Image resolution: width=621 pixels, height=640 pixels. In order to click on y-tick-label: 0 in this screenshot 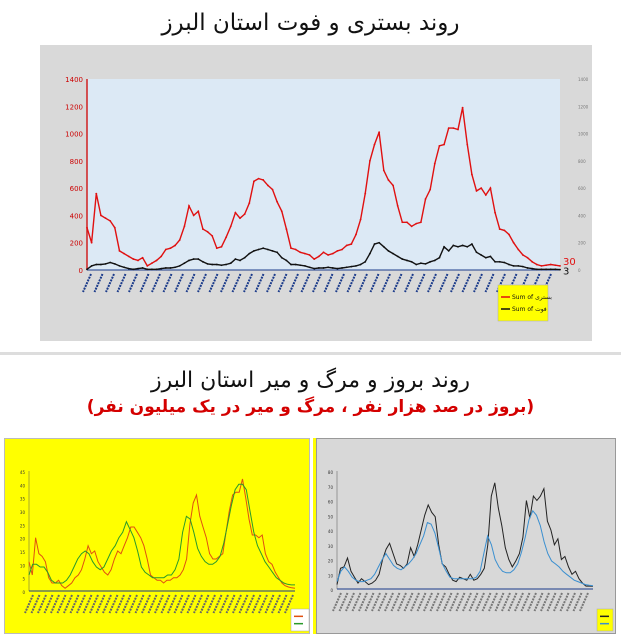, I will do `click(81, 271)`.